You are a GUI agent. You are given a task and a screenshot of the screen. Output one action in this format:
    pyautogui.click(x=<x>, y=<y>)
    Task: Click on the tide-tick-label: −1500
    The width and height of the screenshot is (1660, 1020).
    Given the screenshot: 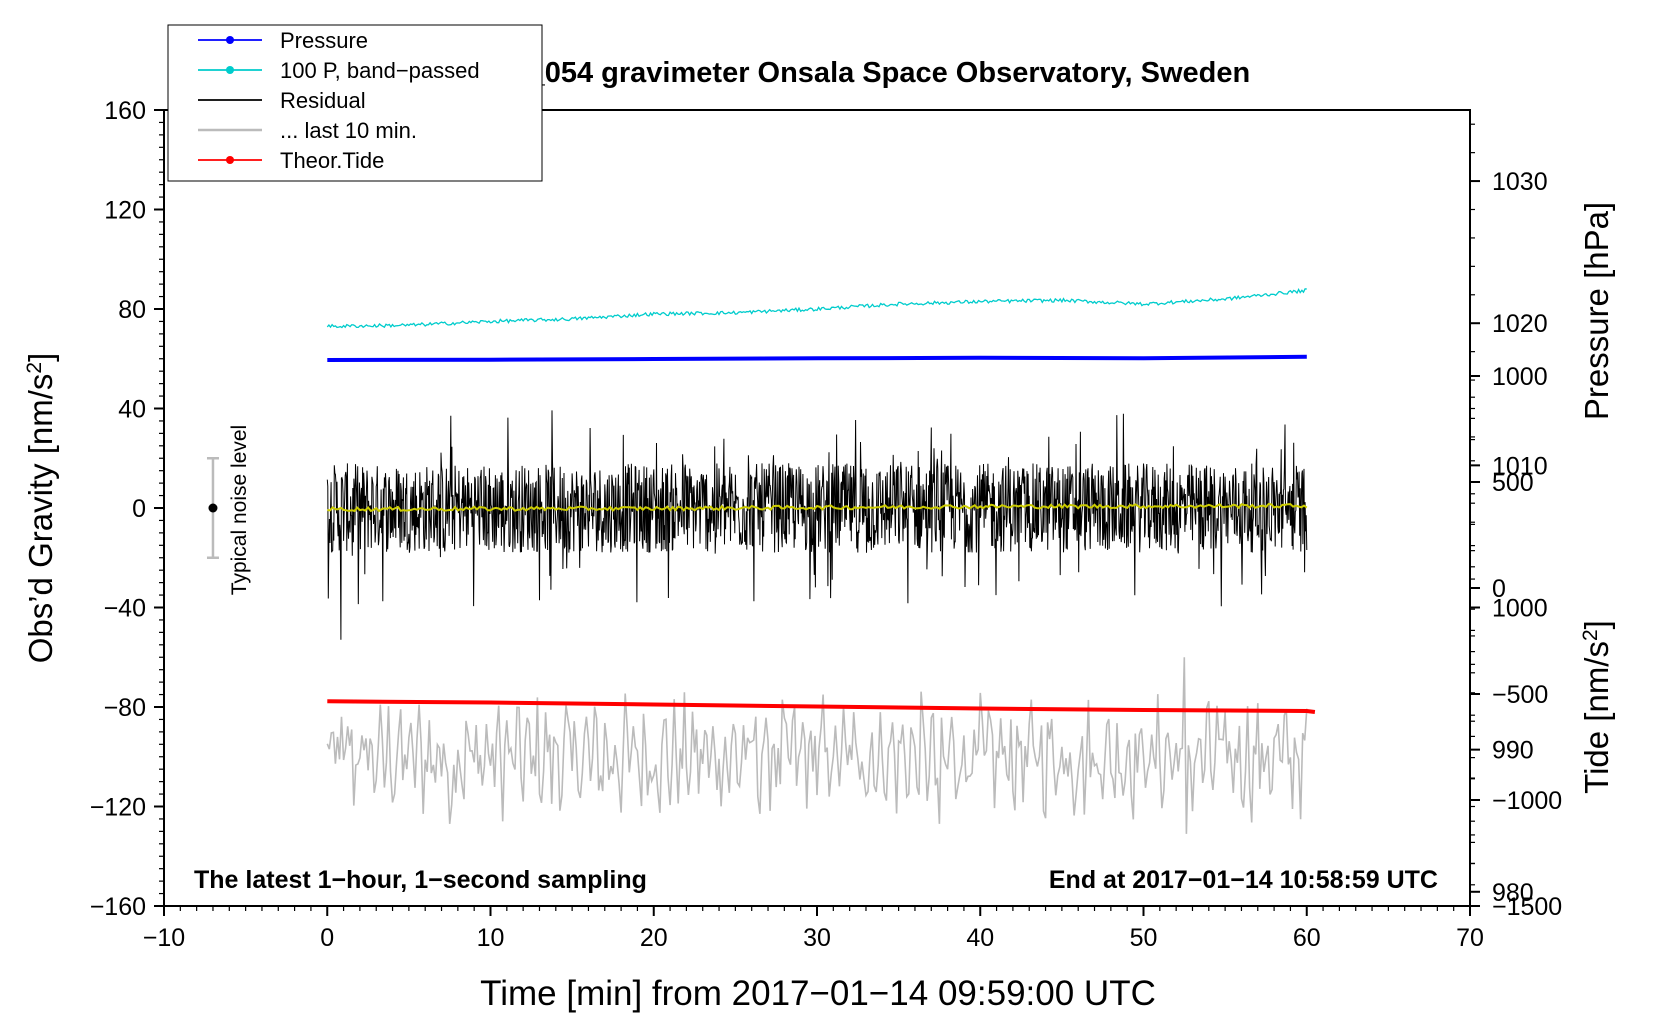 What is the action you would take?
    pyautogui.click(x=1527, y=907)
    